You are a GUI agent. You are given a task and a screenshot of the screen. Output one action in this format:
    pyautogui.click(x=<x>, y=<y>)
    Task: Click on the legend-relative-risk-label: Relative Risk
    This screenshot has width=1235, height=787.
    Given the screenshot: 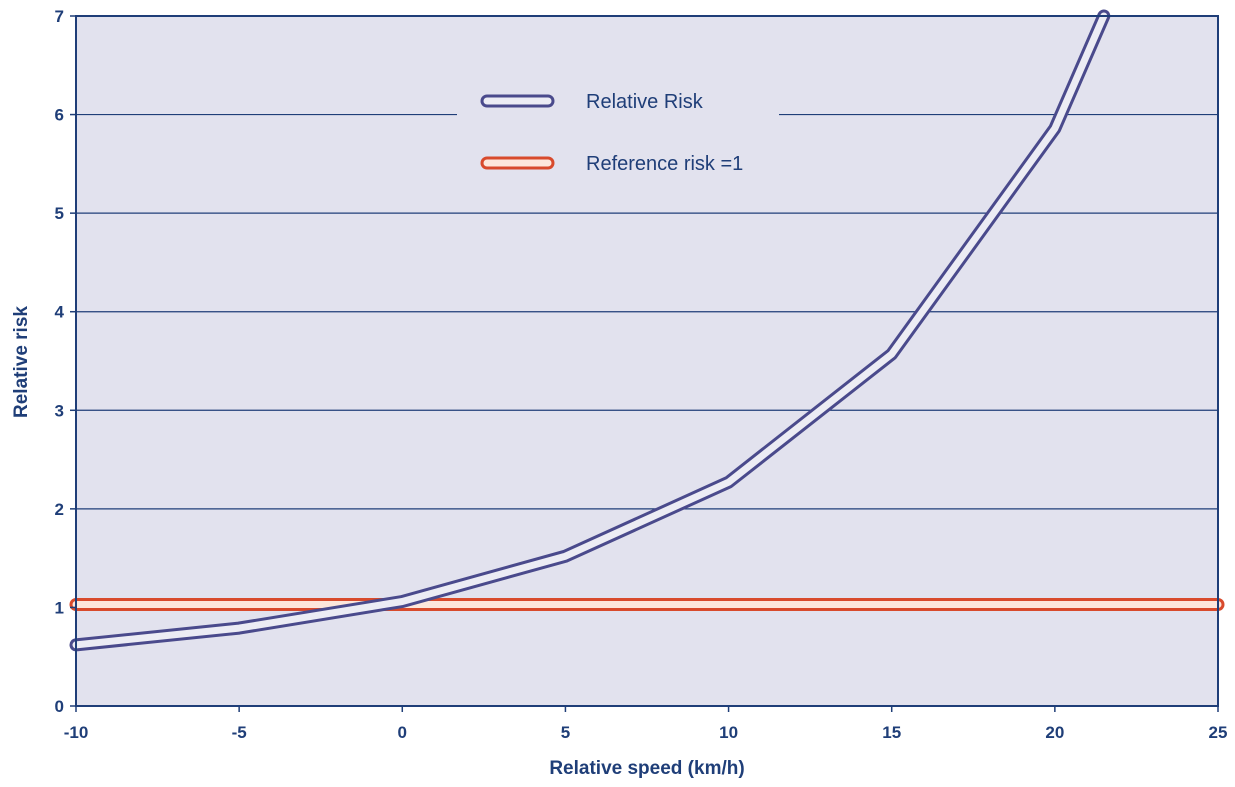 What is the action you would take?
    pyautogui.click(x=645, y=102)
    